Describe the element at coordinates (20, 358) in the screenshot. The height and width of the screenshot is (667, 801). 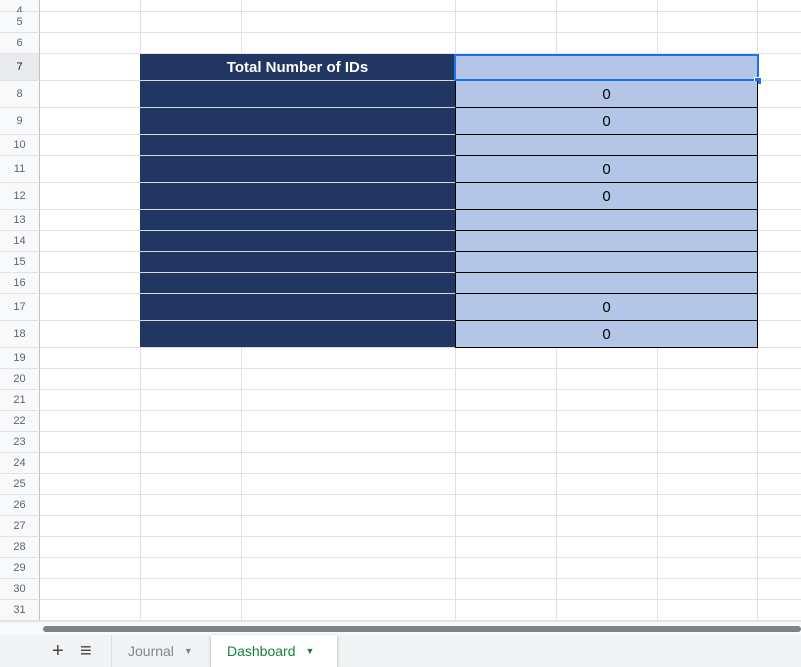
I see `row-header: 19` at that location.